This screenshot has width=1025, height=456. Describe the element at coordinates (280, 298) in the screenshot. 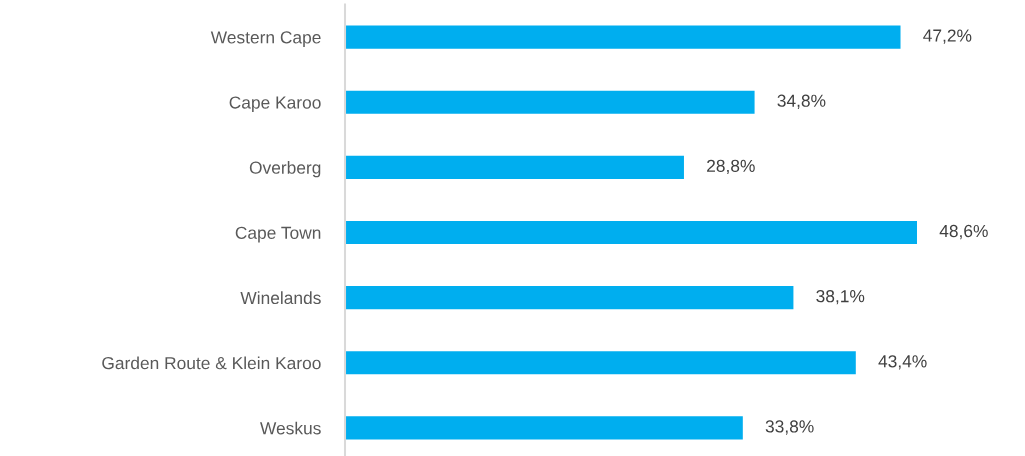

I see `y-tick-label: Winelands` at that location.